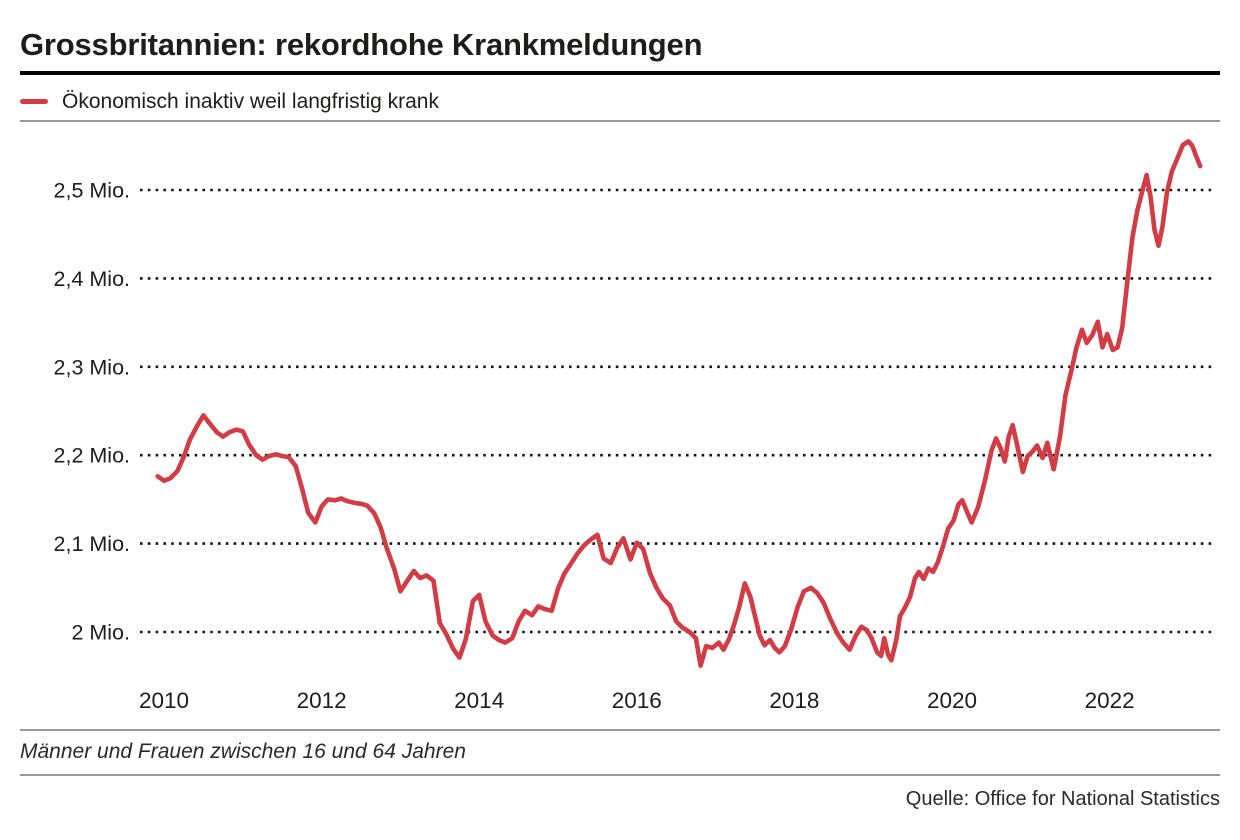 This screenshot has height=840, width=1240. What do you see at coordinates (34, 101) in the screenshot?
I see `legend-line-swatch-icon` at bounding box center [34, 101].